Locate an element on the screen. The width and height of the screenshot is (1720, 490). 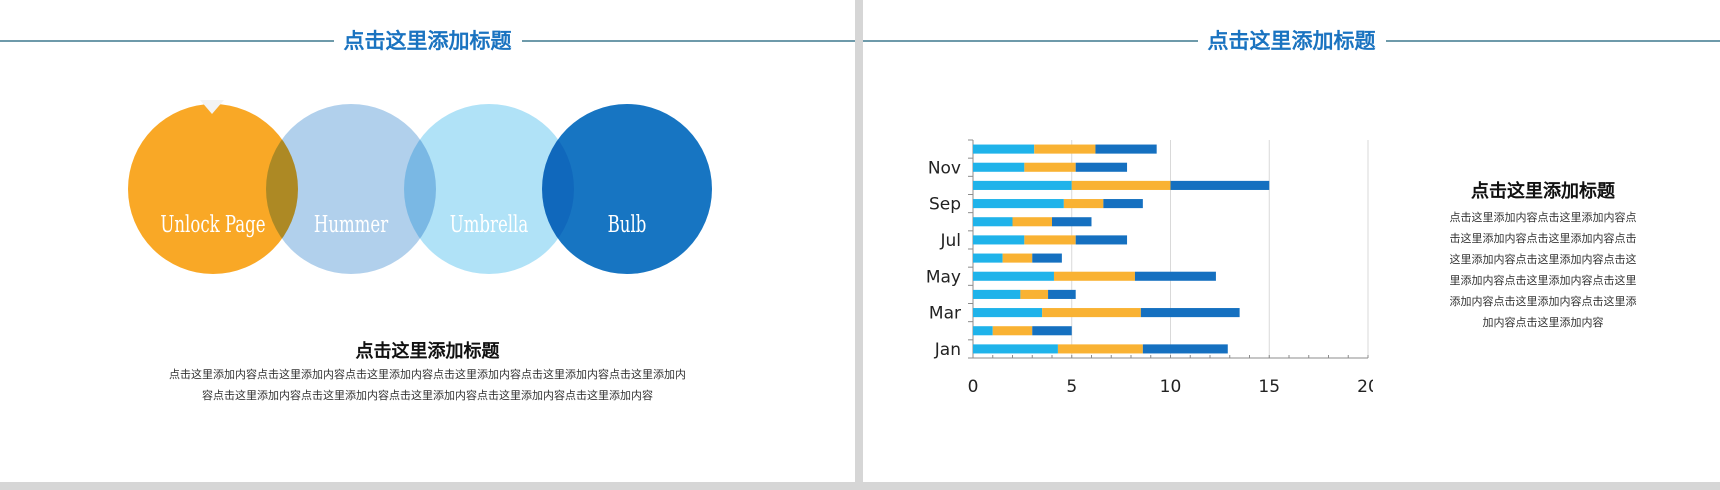
right-title-bar: 点击这里添加标题 is located at coordinates (1291, 41).